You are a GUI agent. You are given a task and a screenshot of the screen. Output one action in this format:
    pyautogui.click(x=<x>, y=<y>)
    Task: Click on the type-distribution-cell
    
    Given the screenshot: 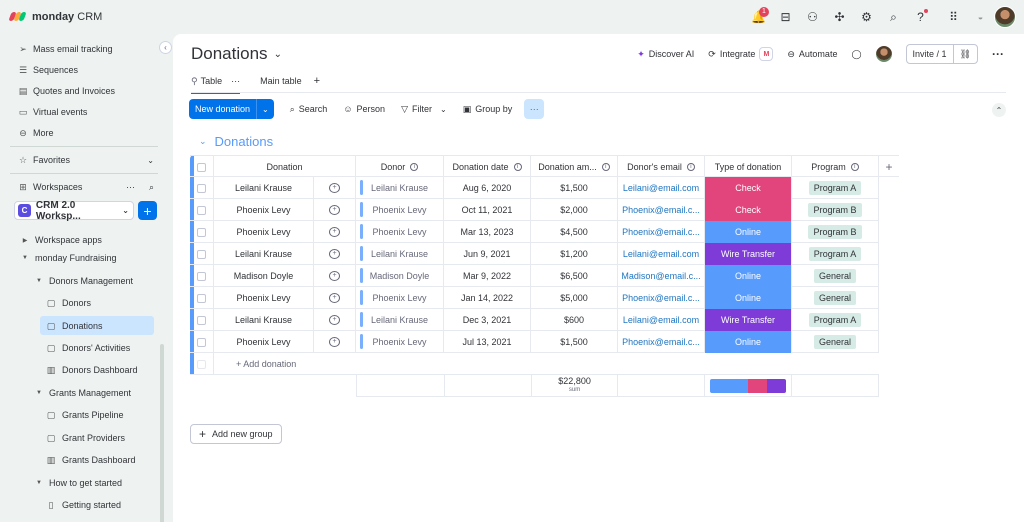 What is the action you would take?
    pyautogui.click(x=749, y=386)
    